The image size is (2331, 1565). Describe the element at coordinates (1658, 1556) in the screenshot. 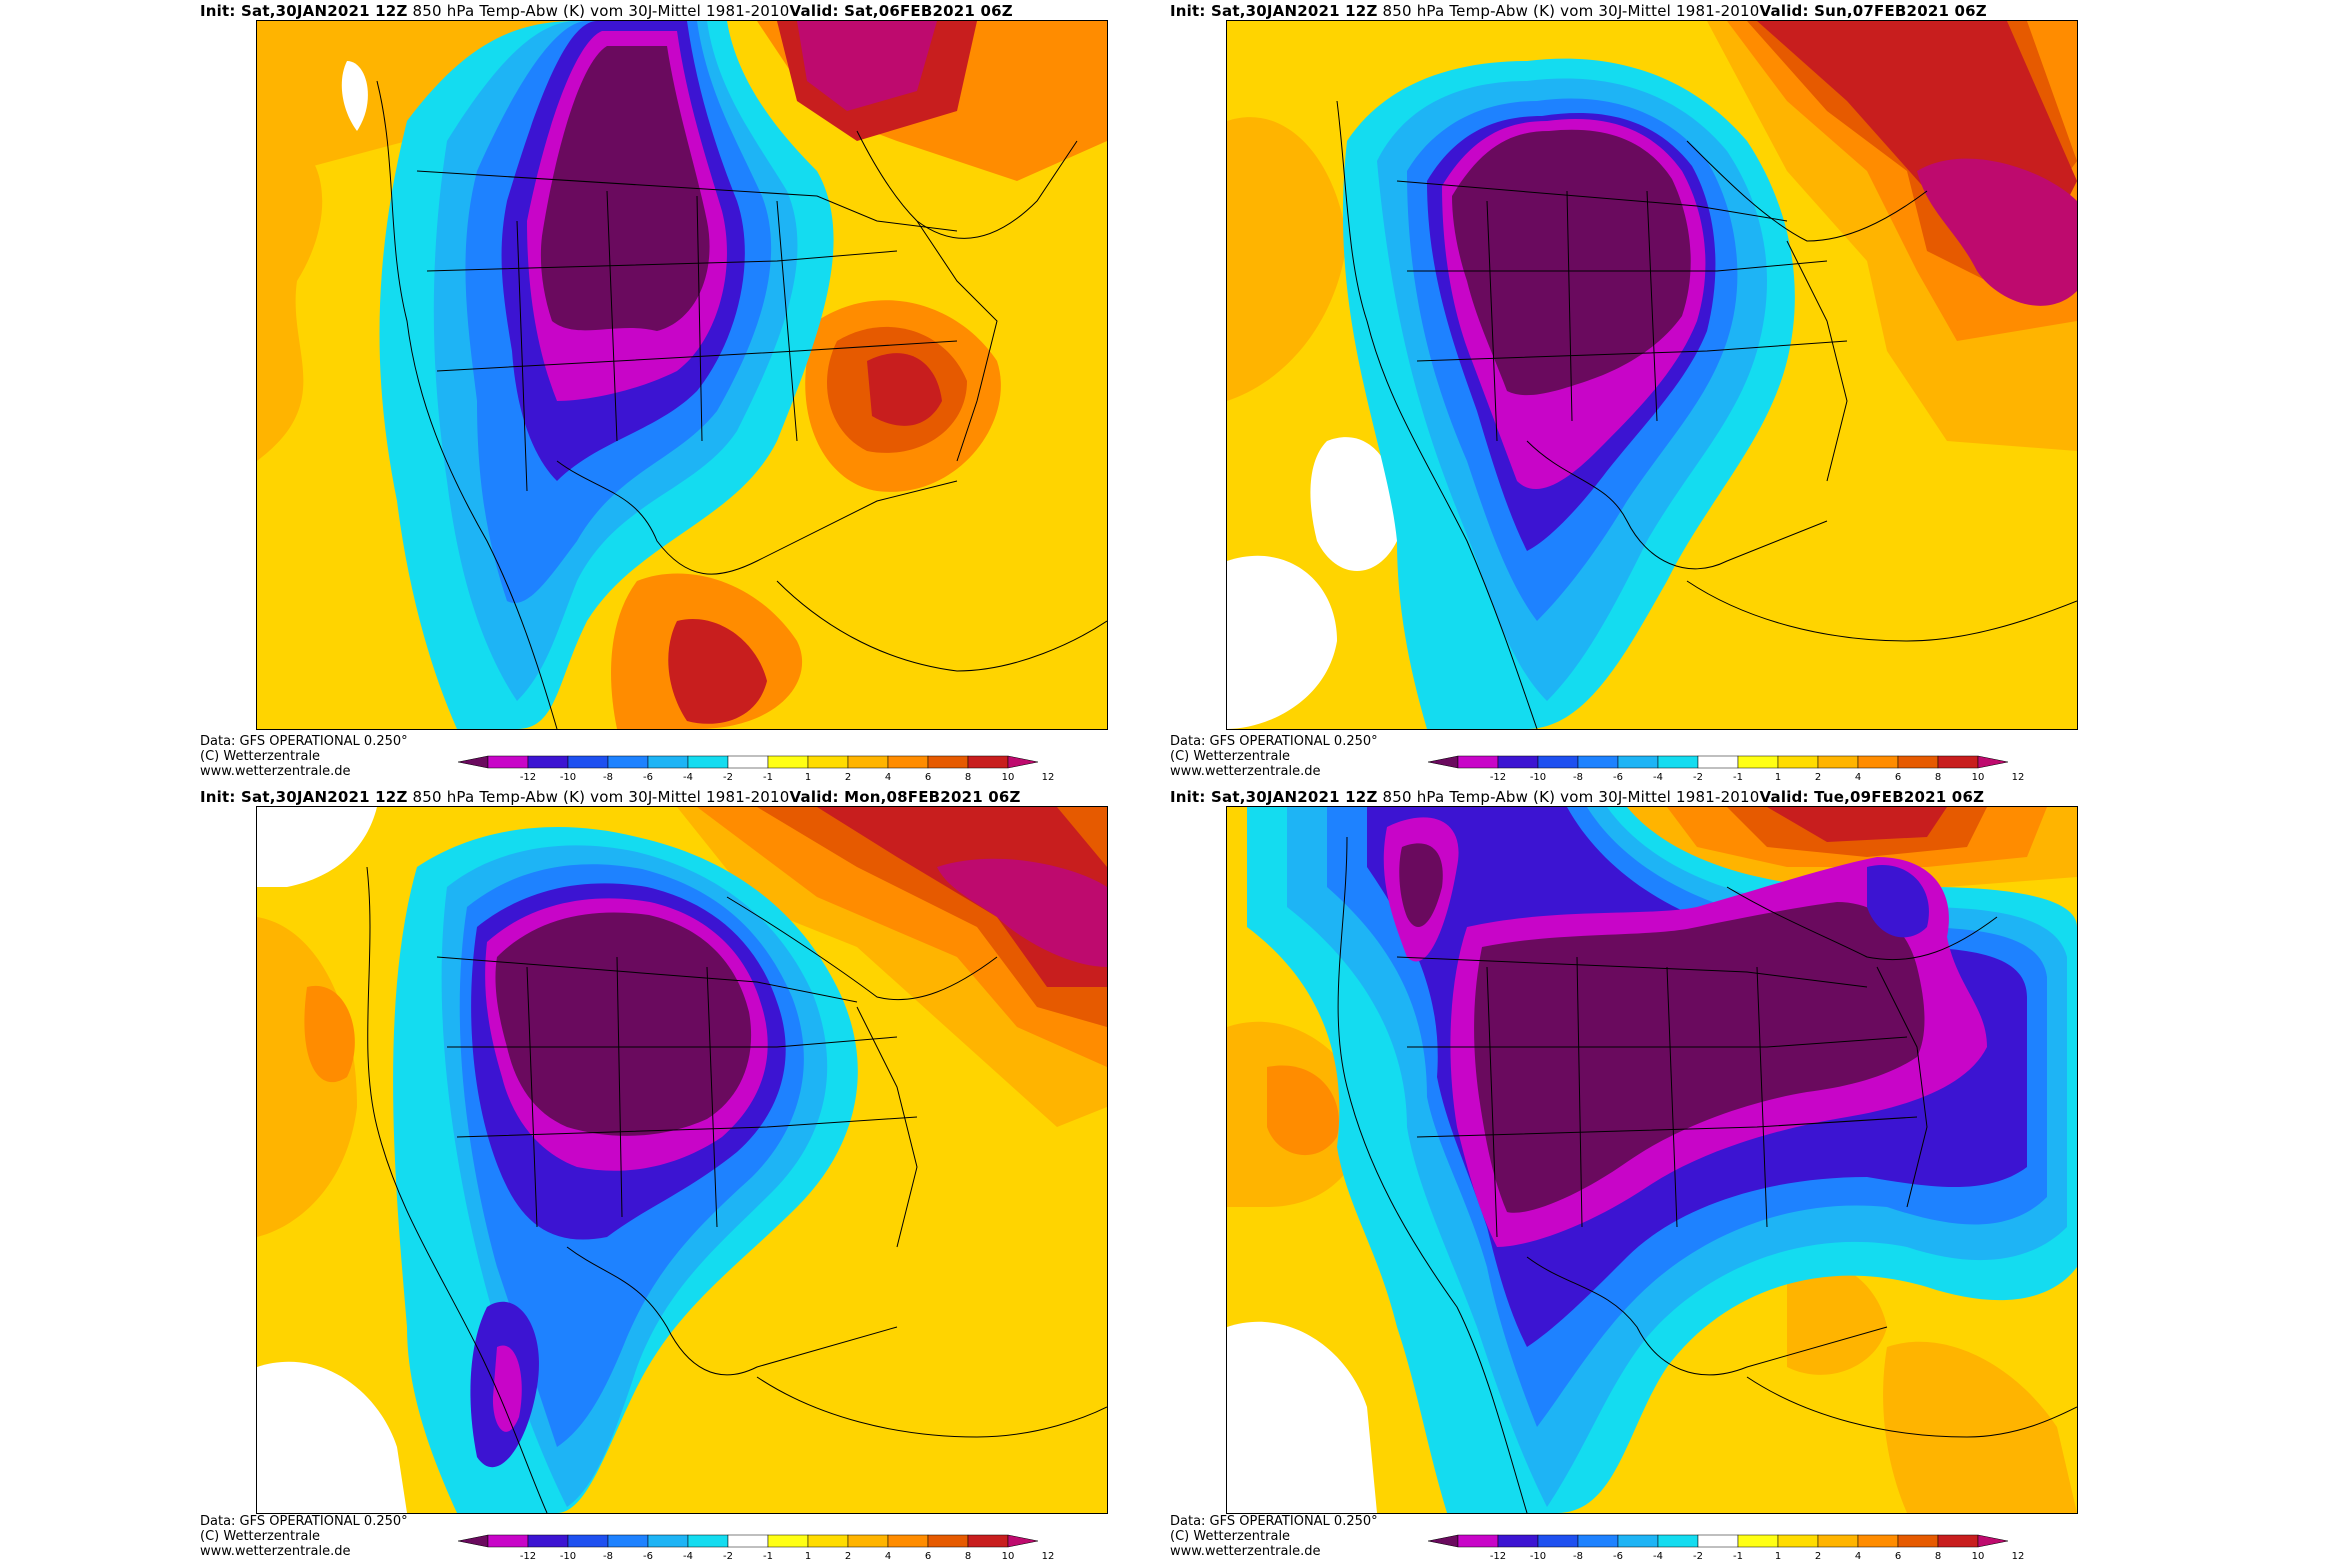

I see `colorbar-tick-label: -4` at that location.